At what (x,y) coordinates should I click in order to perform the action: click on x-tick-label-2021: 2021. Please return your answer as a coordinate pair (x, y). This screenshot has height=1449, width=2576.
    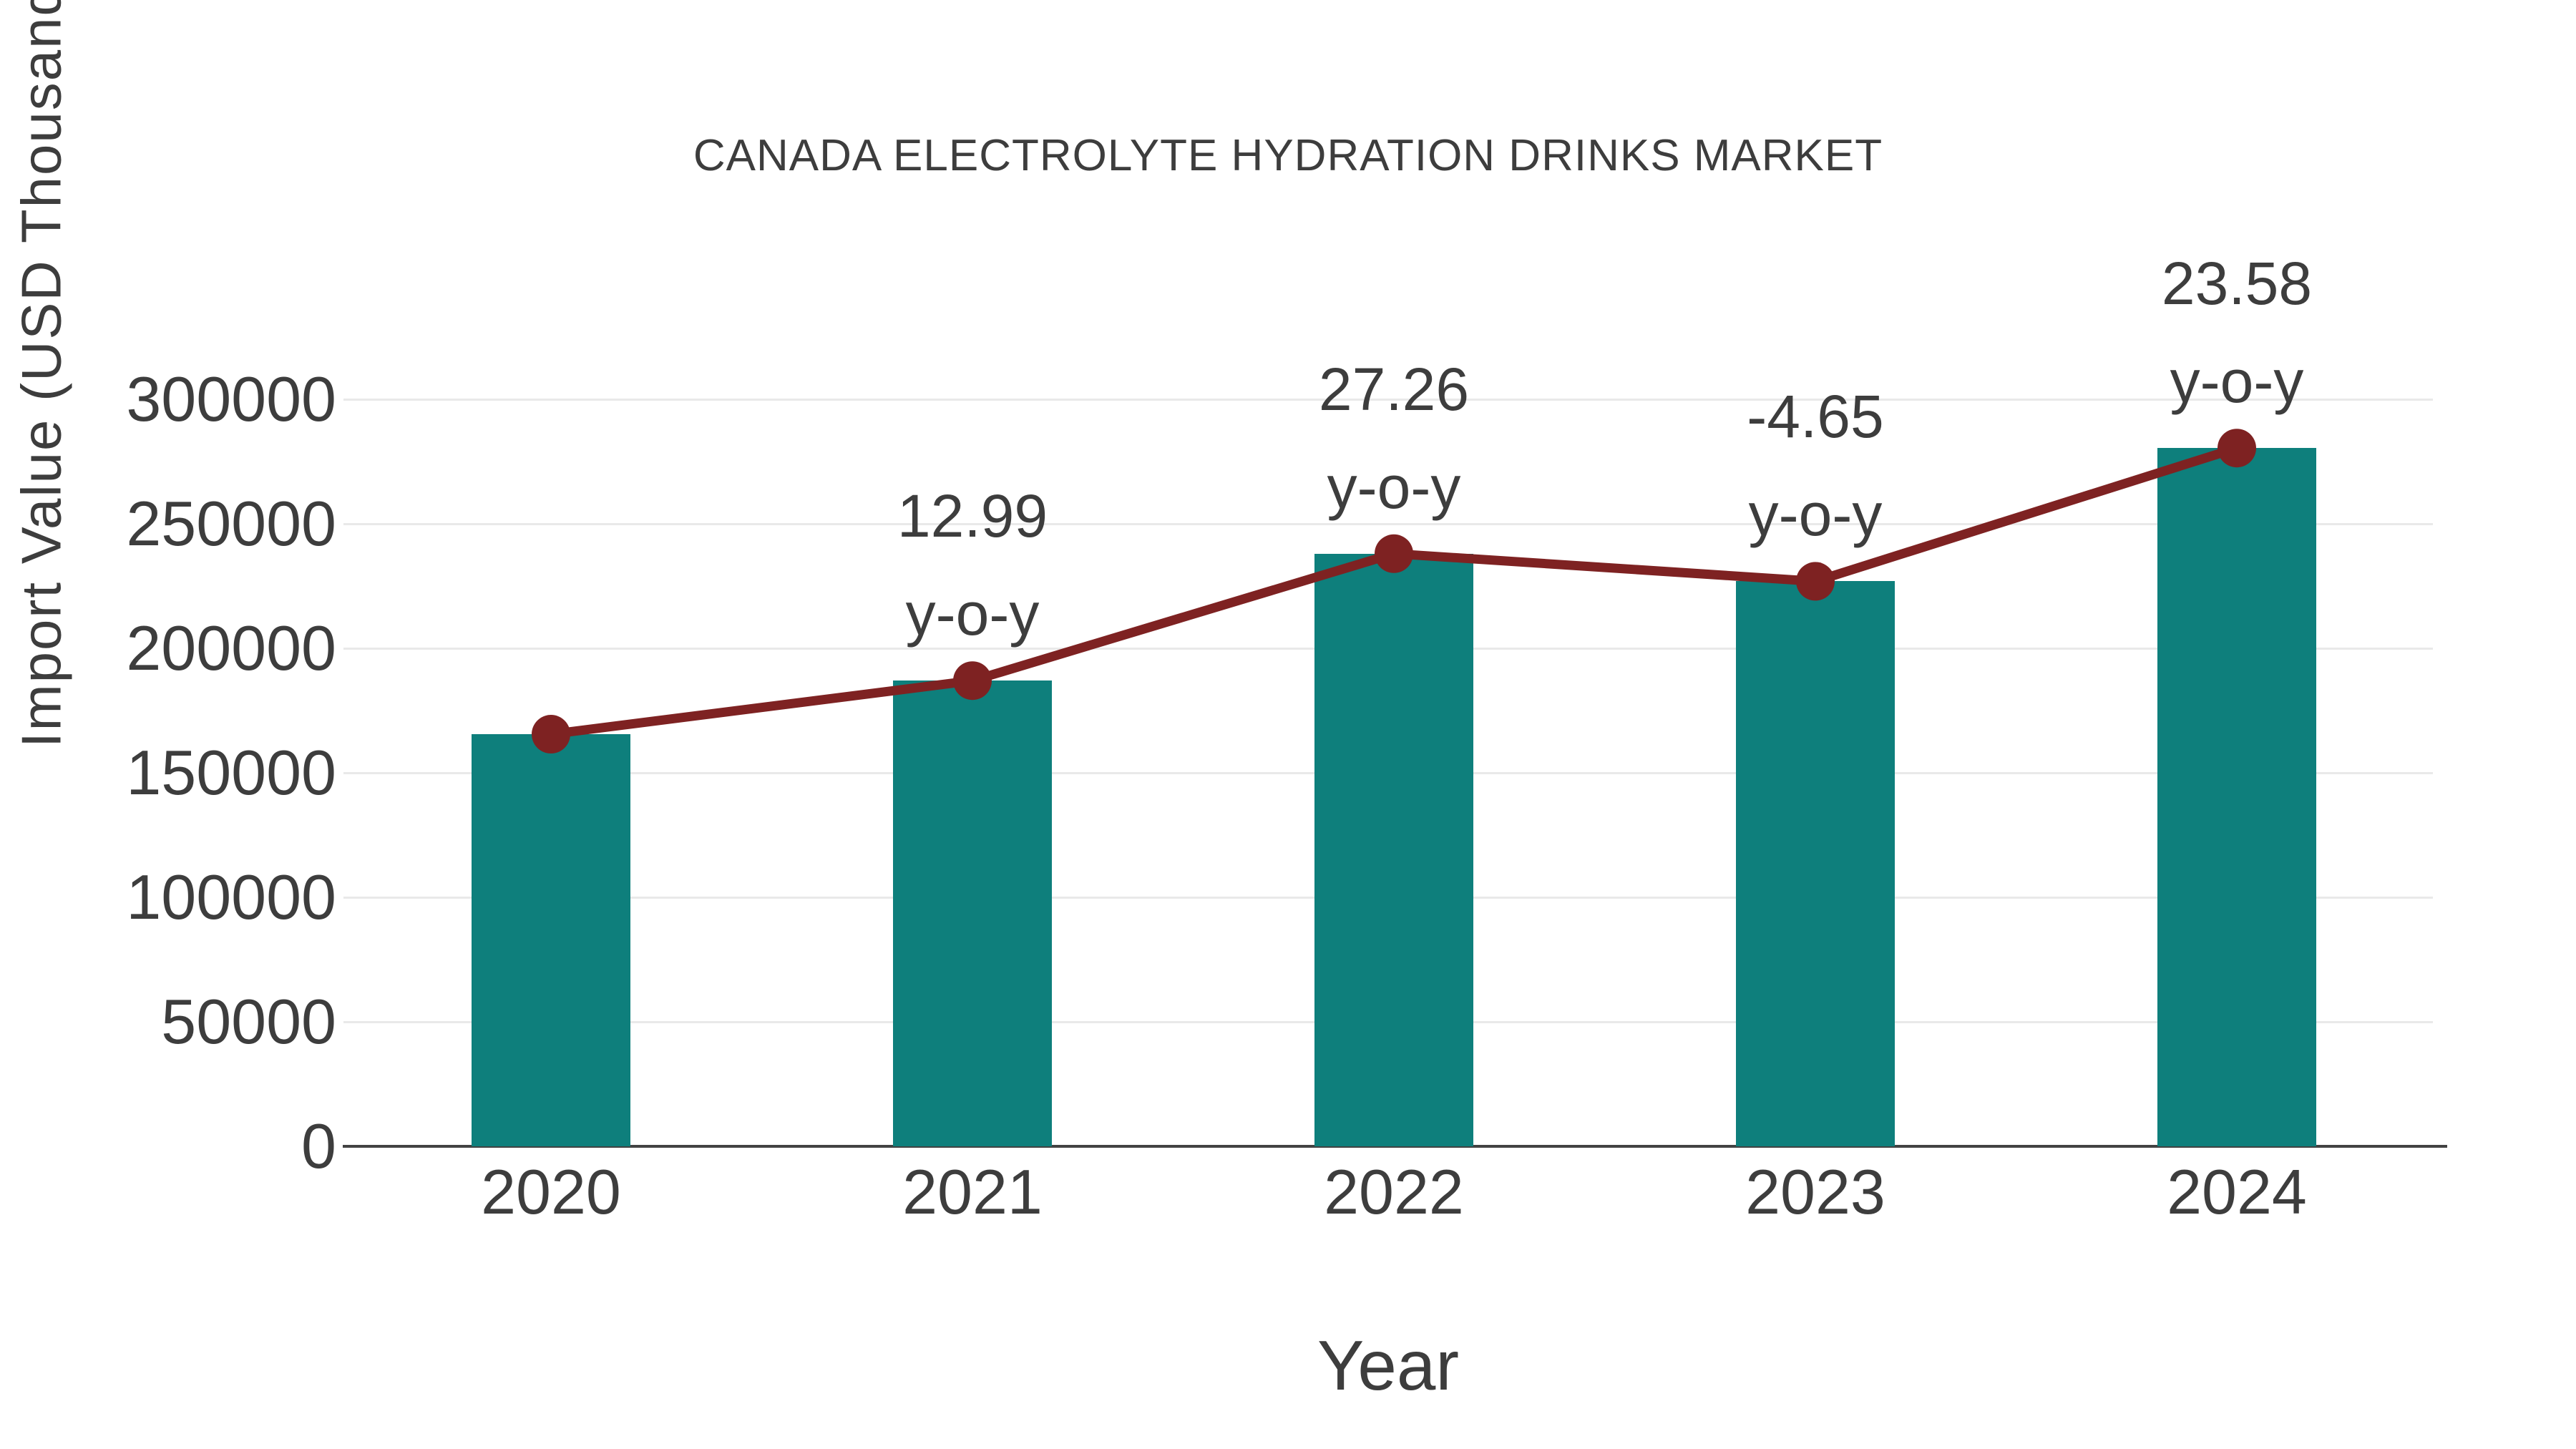
    Looking at the image, I should click on (972, 1191).